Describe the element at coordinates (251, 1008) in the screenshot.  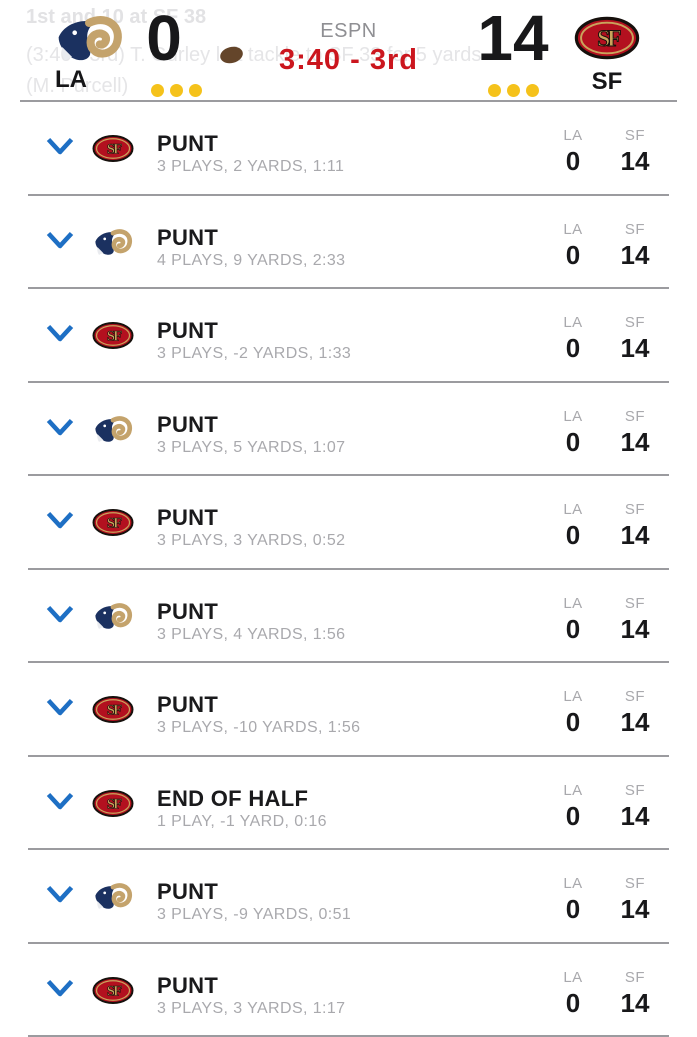
I see `drive-summary: 3 PLAYS, 3 YARDS, 1:17` at that location.